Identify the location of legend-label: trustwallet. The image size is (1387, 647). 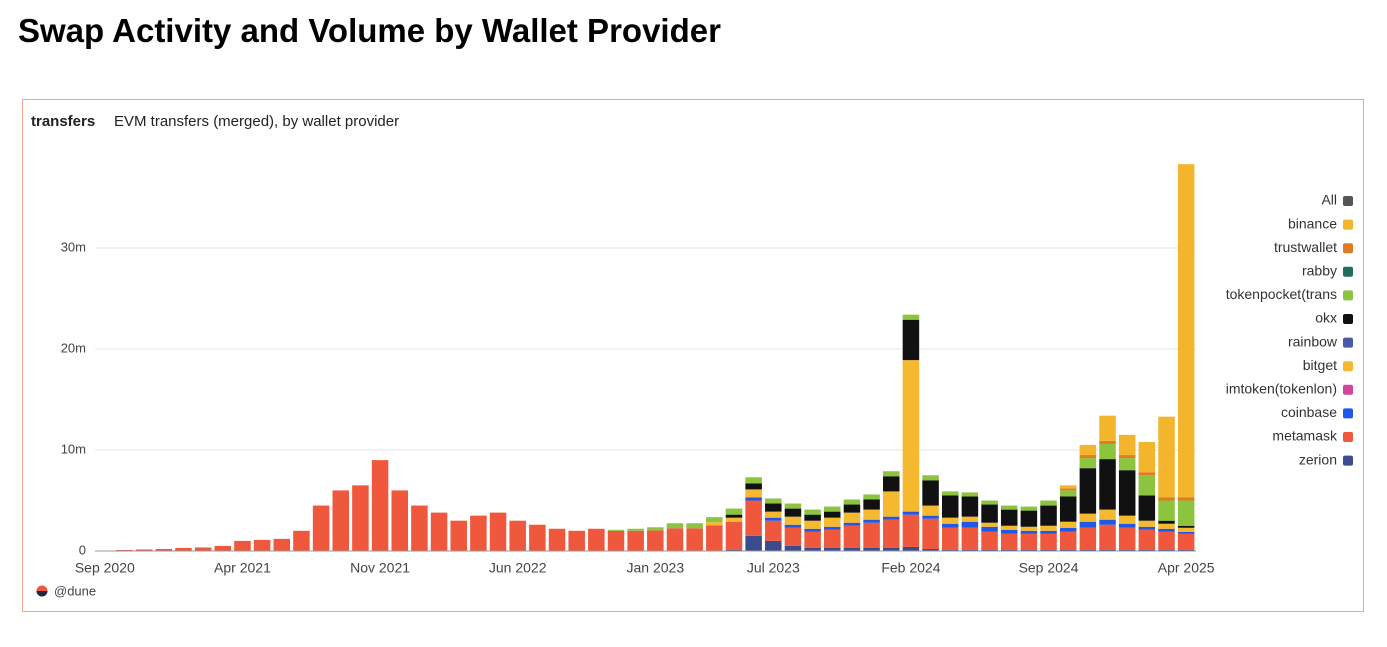
(1305, 247).